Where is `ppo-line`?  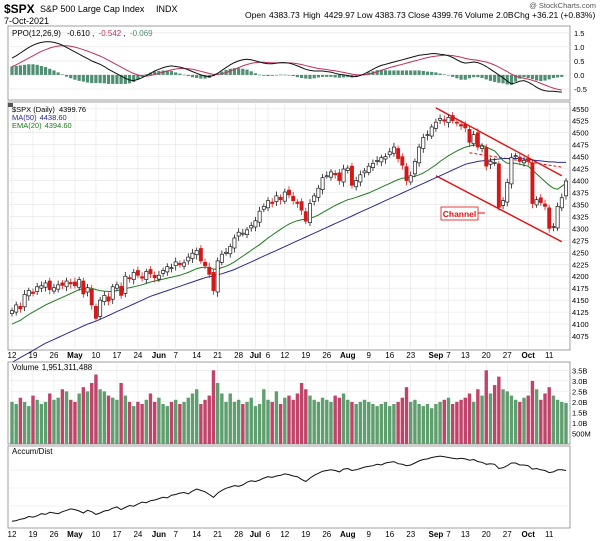 ppo-line is located at coordinates (286, 67).